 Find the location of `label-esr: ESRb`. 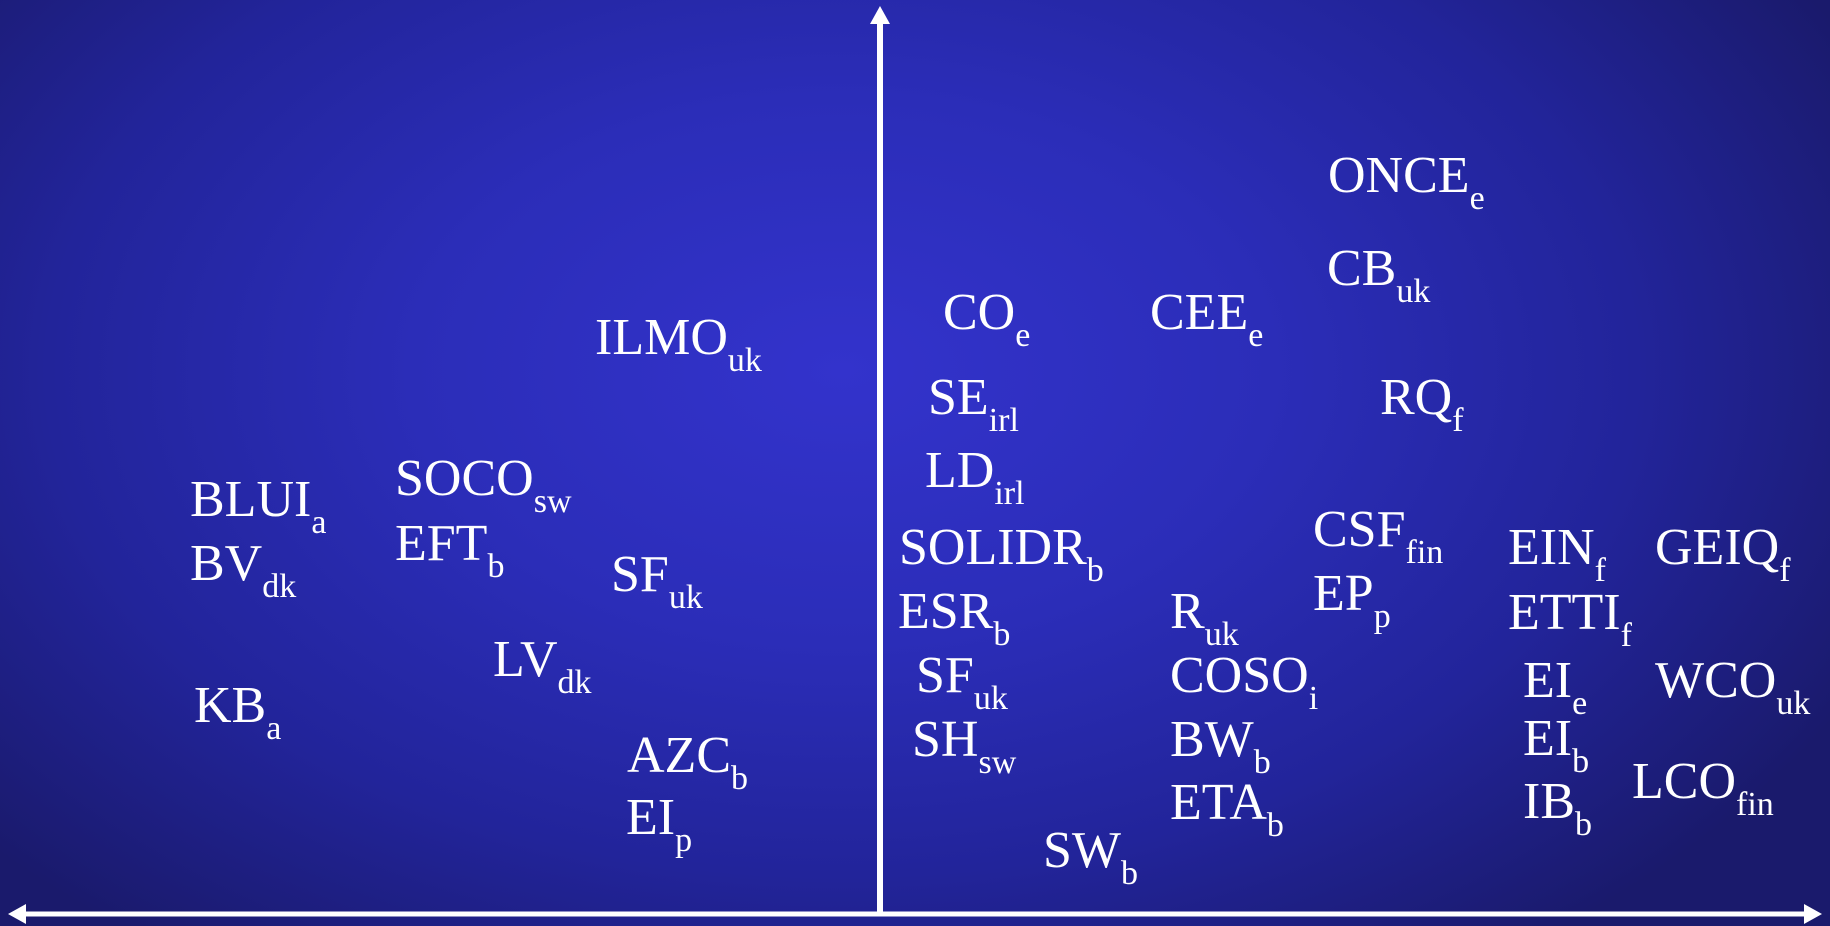

label-esr: ESRb is located at coordinates (954, 618).